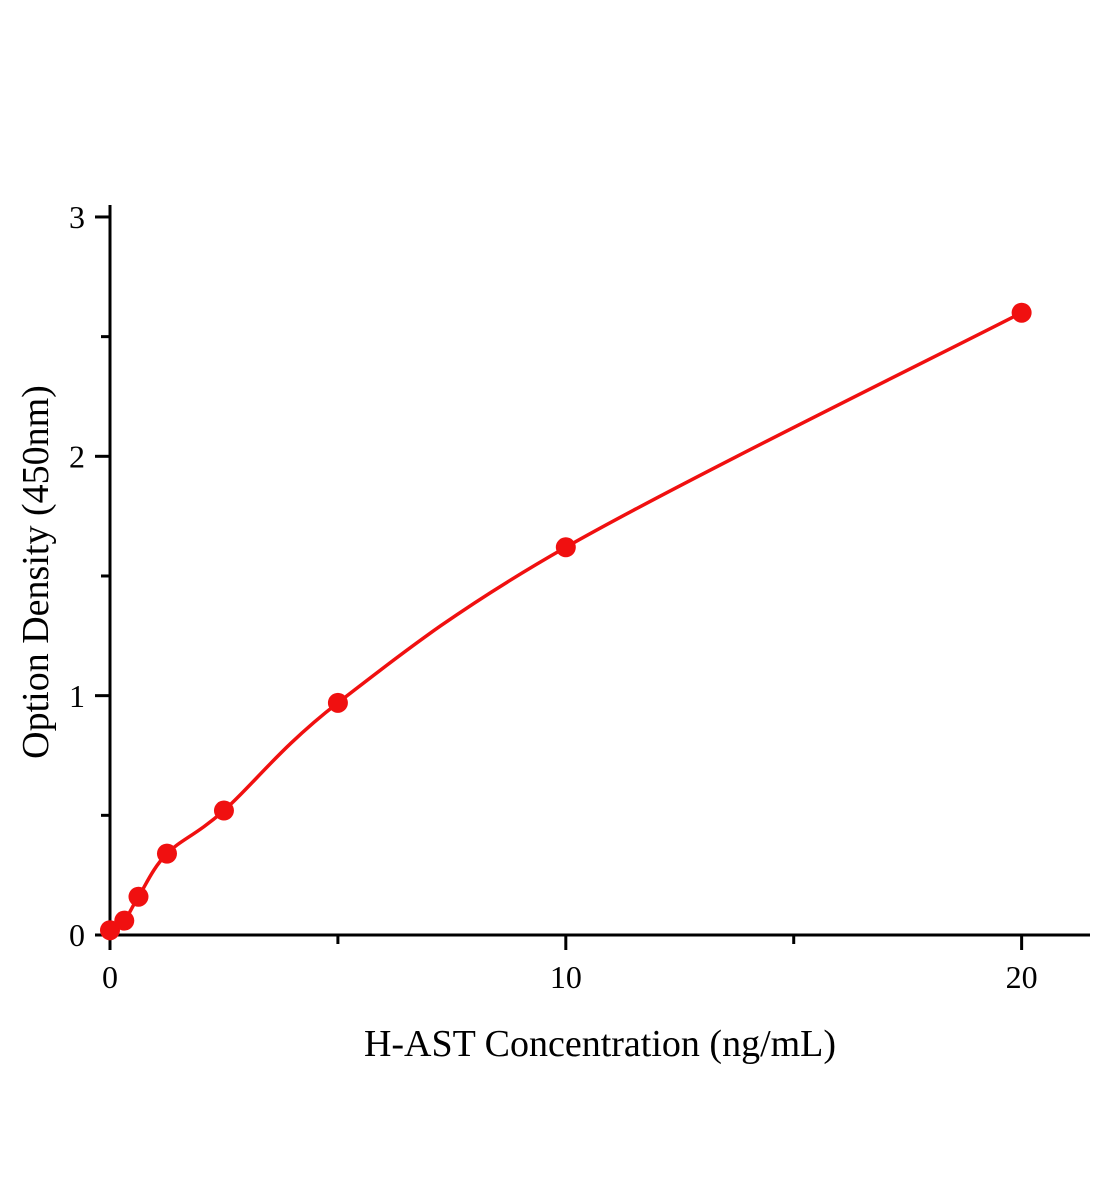 The width and height of the screenshot is (1104, 1200). I want to click on y-tick-label: 3, so click(77, 217).